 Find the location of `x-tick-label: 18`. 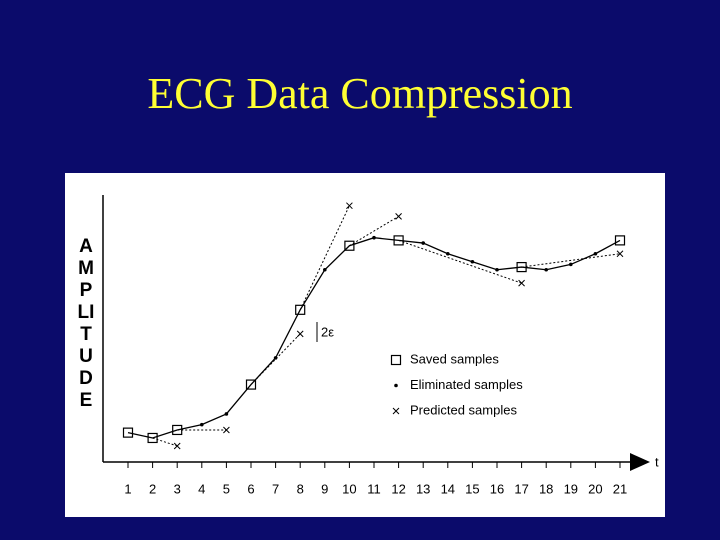

x-tick-label: 18 is located at coordinates (546, 488).